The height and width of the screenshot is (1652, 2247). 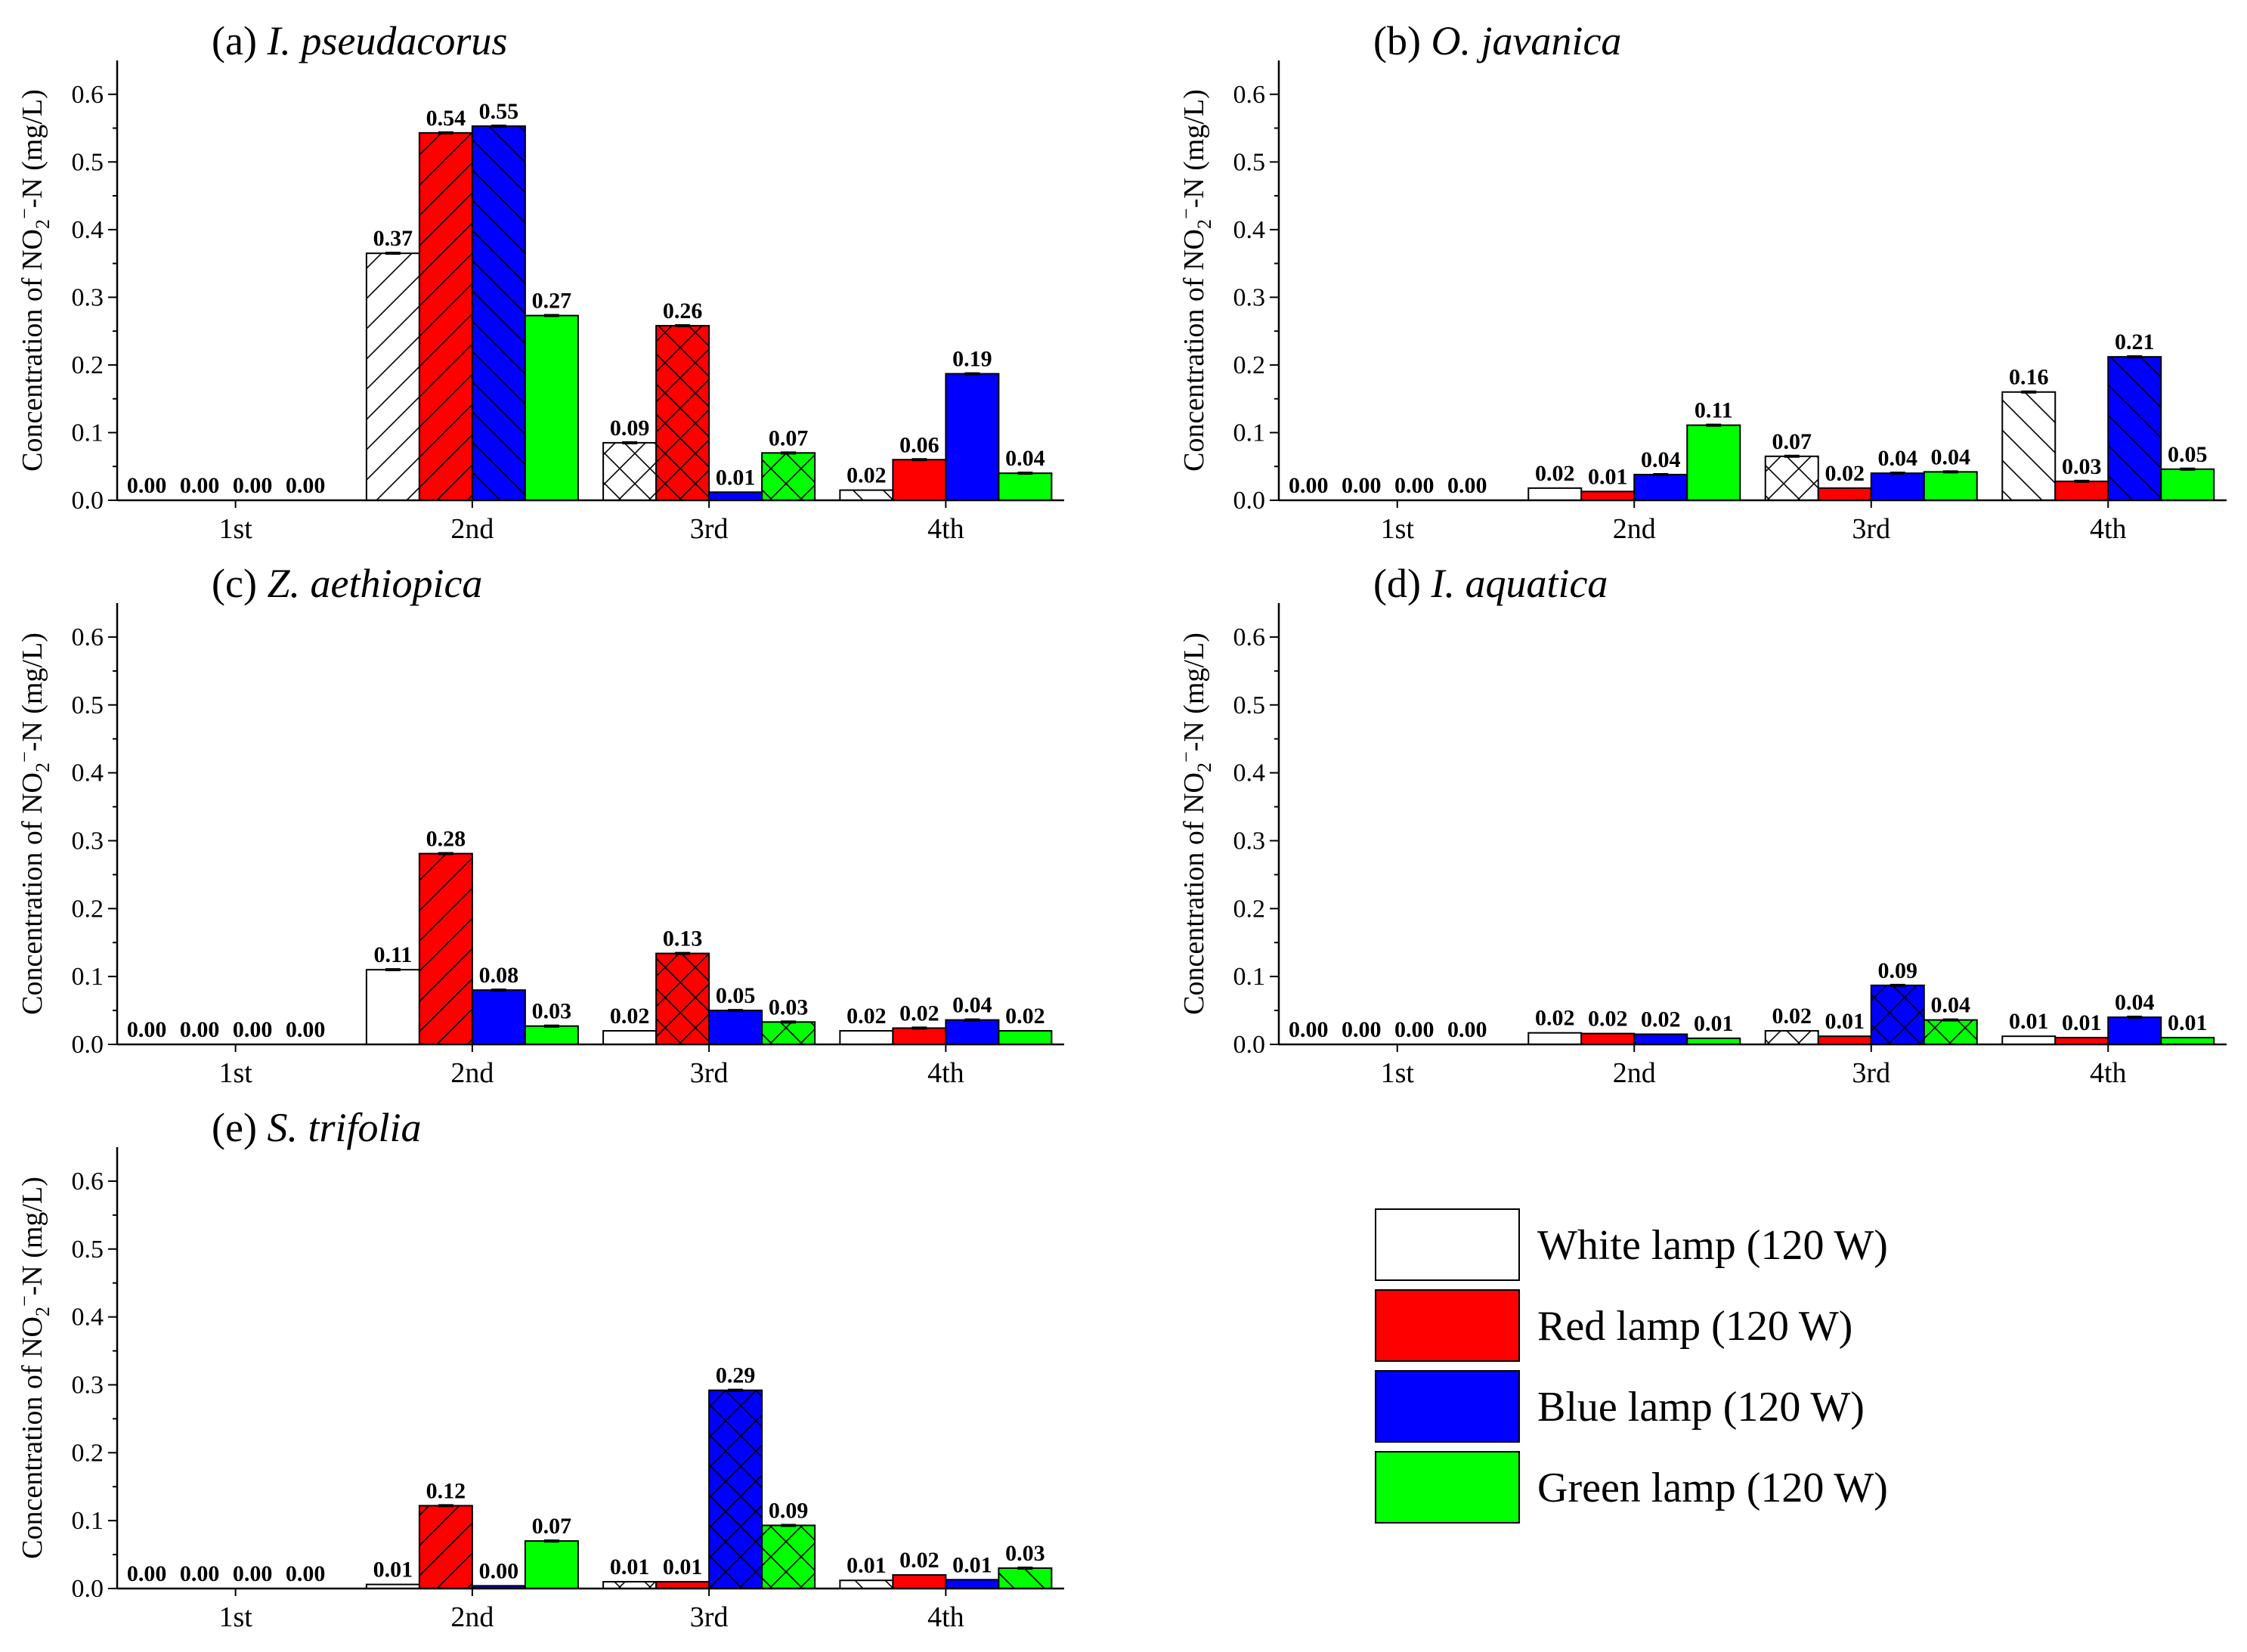 What do you see at coordinates (1712, 1488) in the screenshot?
I see `legend-label: Green lamp (120 W)` at bounding box center [1712, 1488].